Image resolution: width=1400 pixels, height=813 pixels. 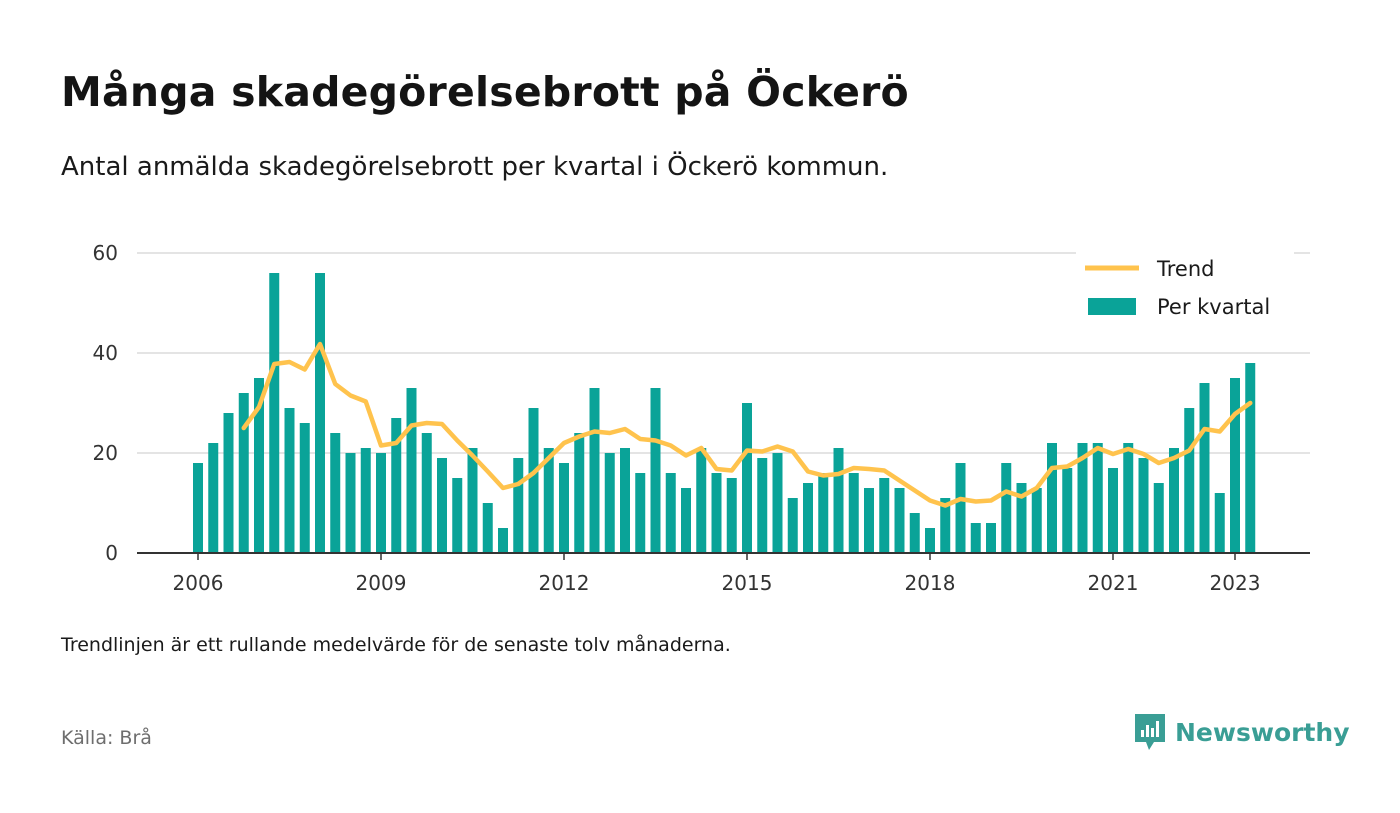 I want to click on y-axis-labels: 0 20 40 60, so click(x=105, y=403).